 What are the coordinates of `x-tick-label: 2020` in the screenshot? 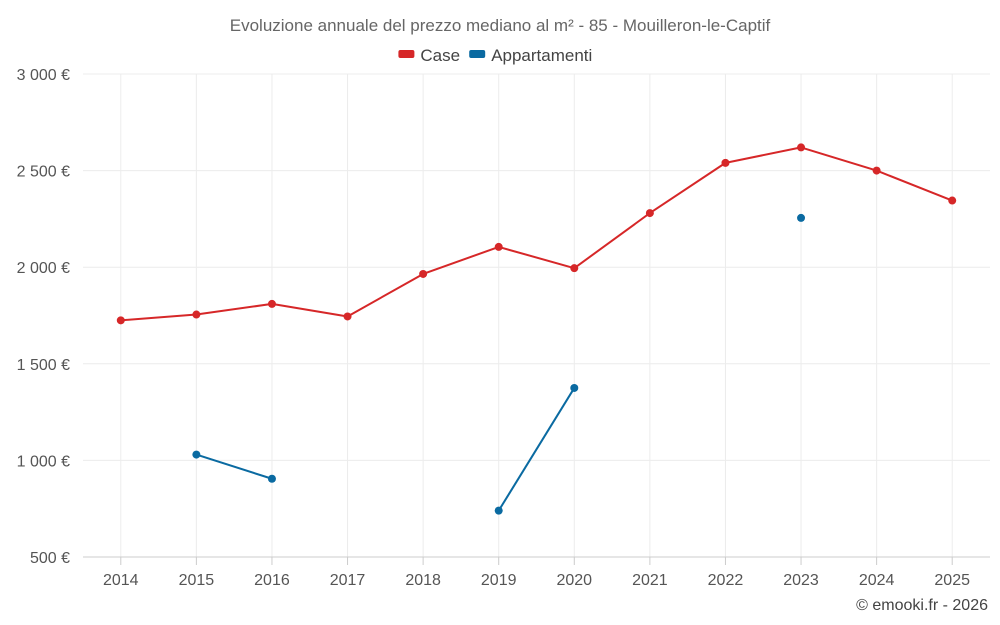 It's located at (574, 580).